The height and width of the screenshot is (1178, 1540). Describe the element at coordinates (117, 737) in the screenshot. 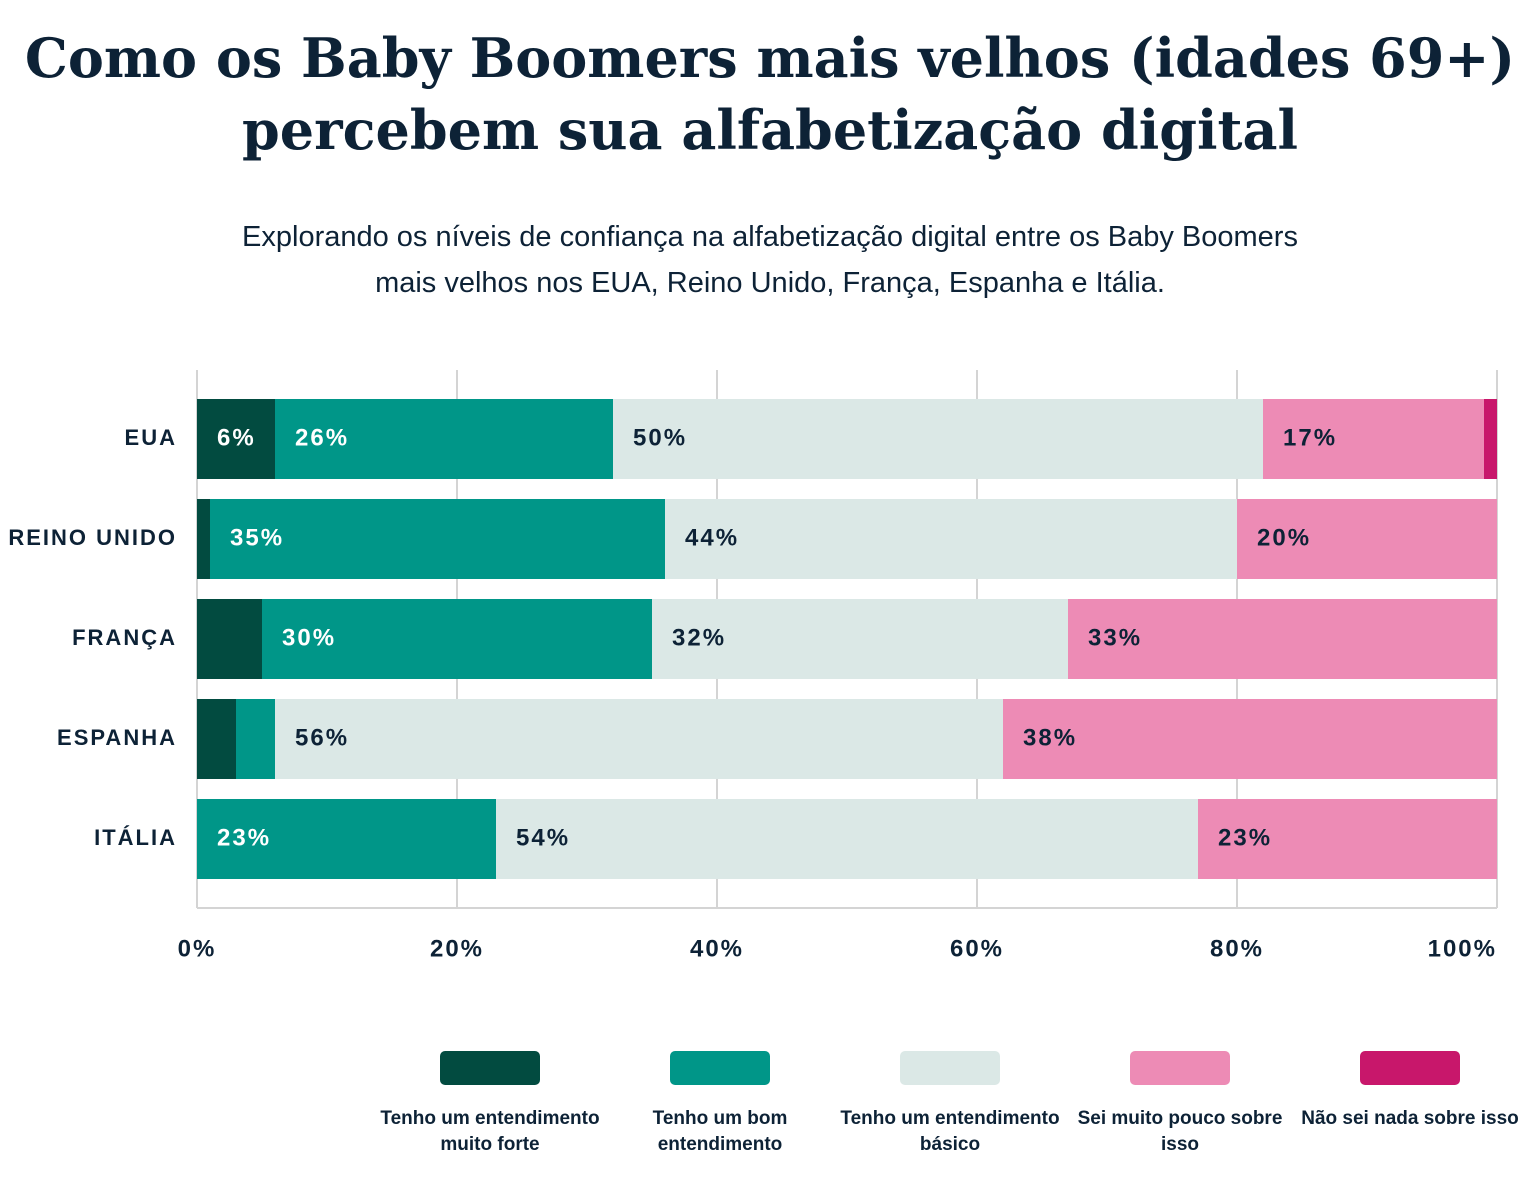

I see `y-tick-label: ESPANHA` at that location.